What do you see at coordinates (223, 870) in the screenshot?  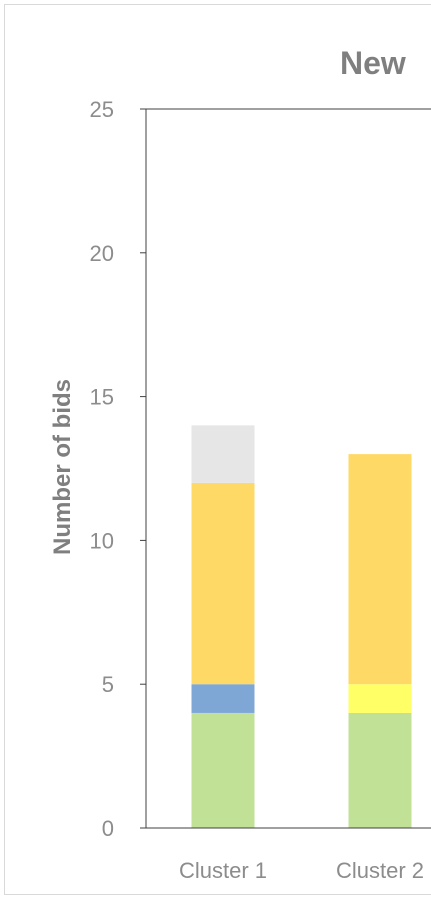 I see `x-category-label: Cluster 1` at bounding box center [223, 870].